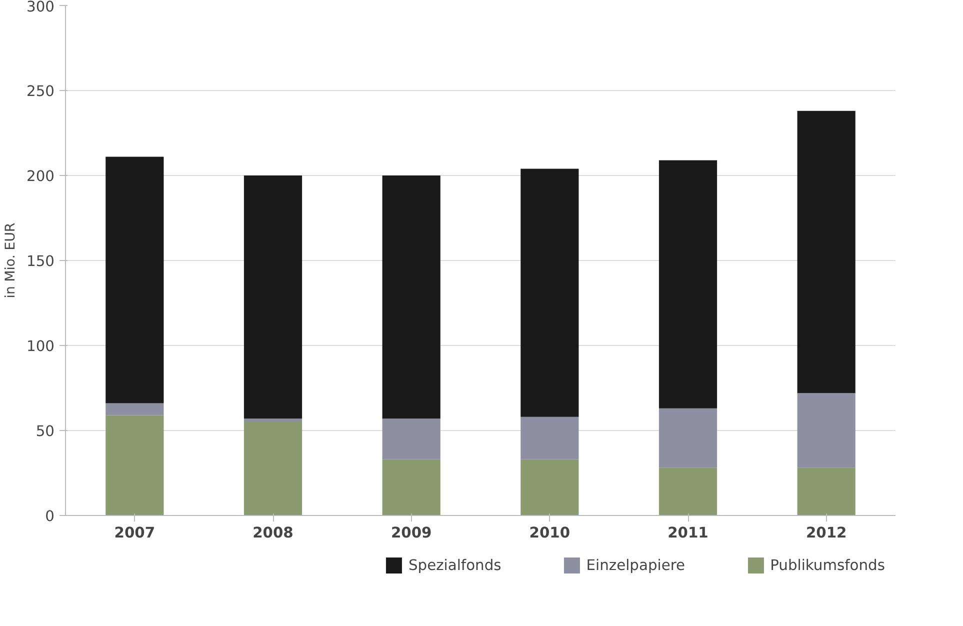 This screenshot has height=626, width=963. What do you see at coordinates (827, 565) in the screenshot?
I see `legend-label: Publikumsfonds` at bounding box center [827, 565].